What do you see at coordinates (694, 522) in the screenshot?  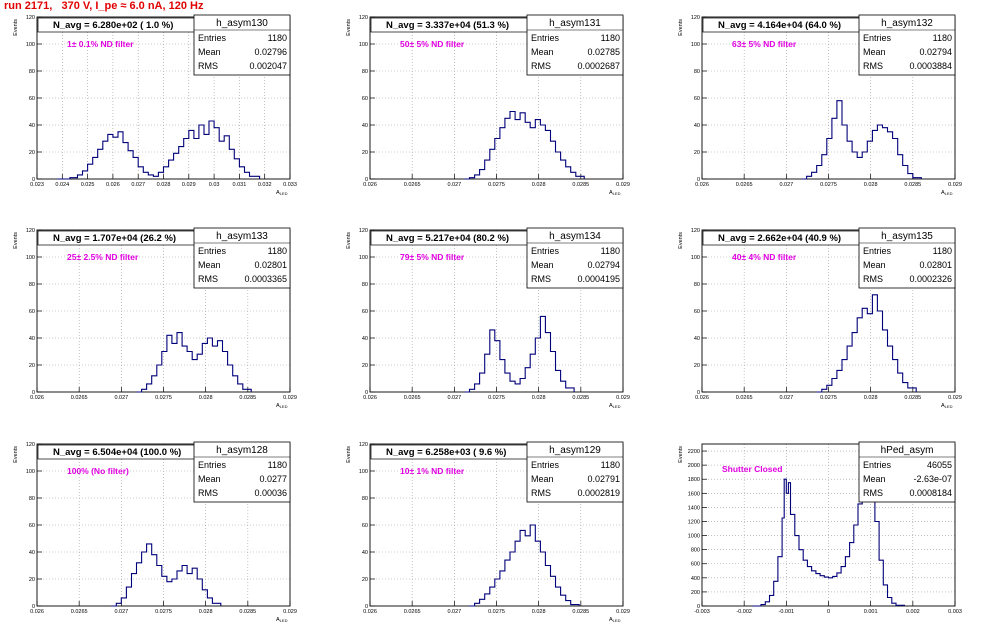 I see `y-tick-label: 1200` at bounding box center [694, 522].